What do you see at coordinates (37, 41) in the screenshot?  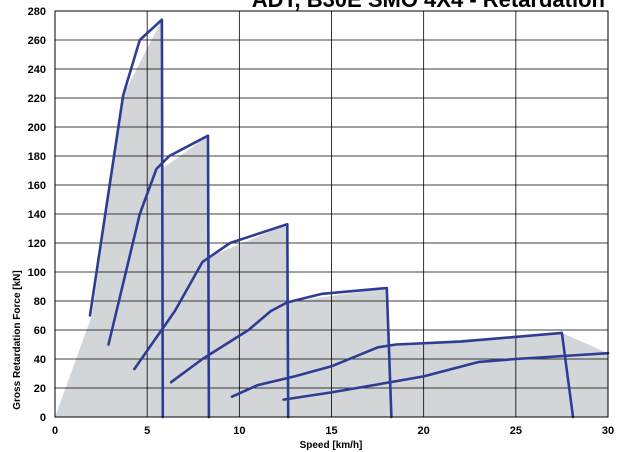 I see `y-tick-label: 260` at bounding box center [37, 41].